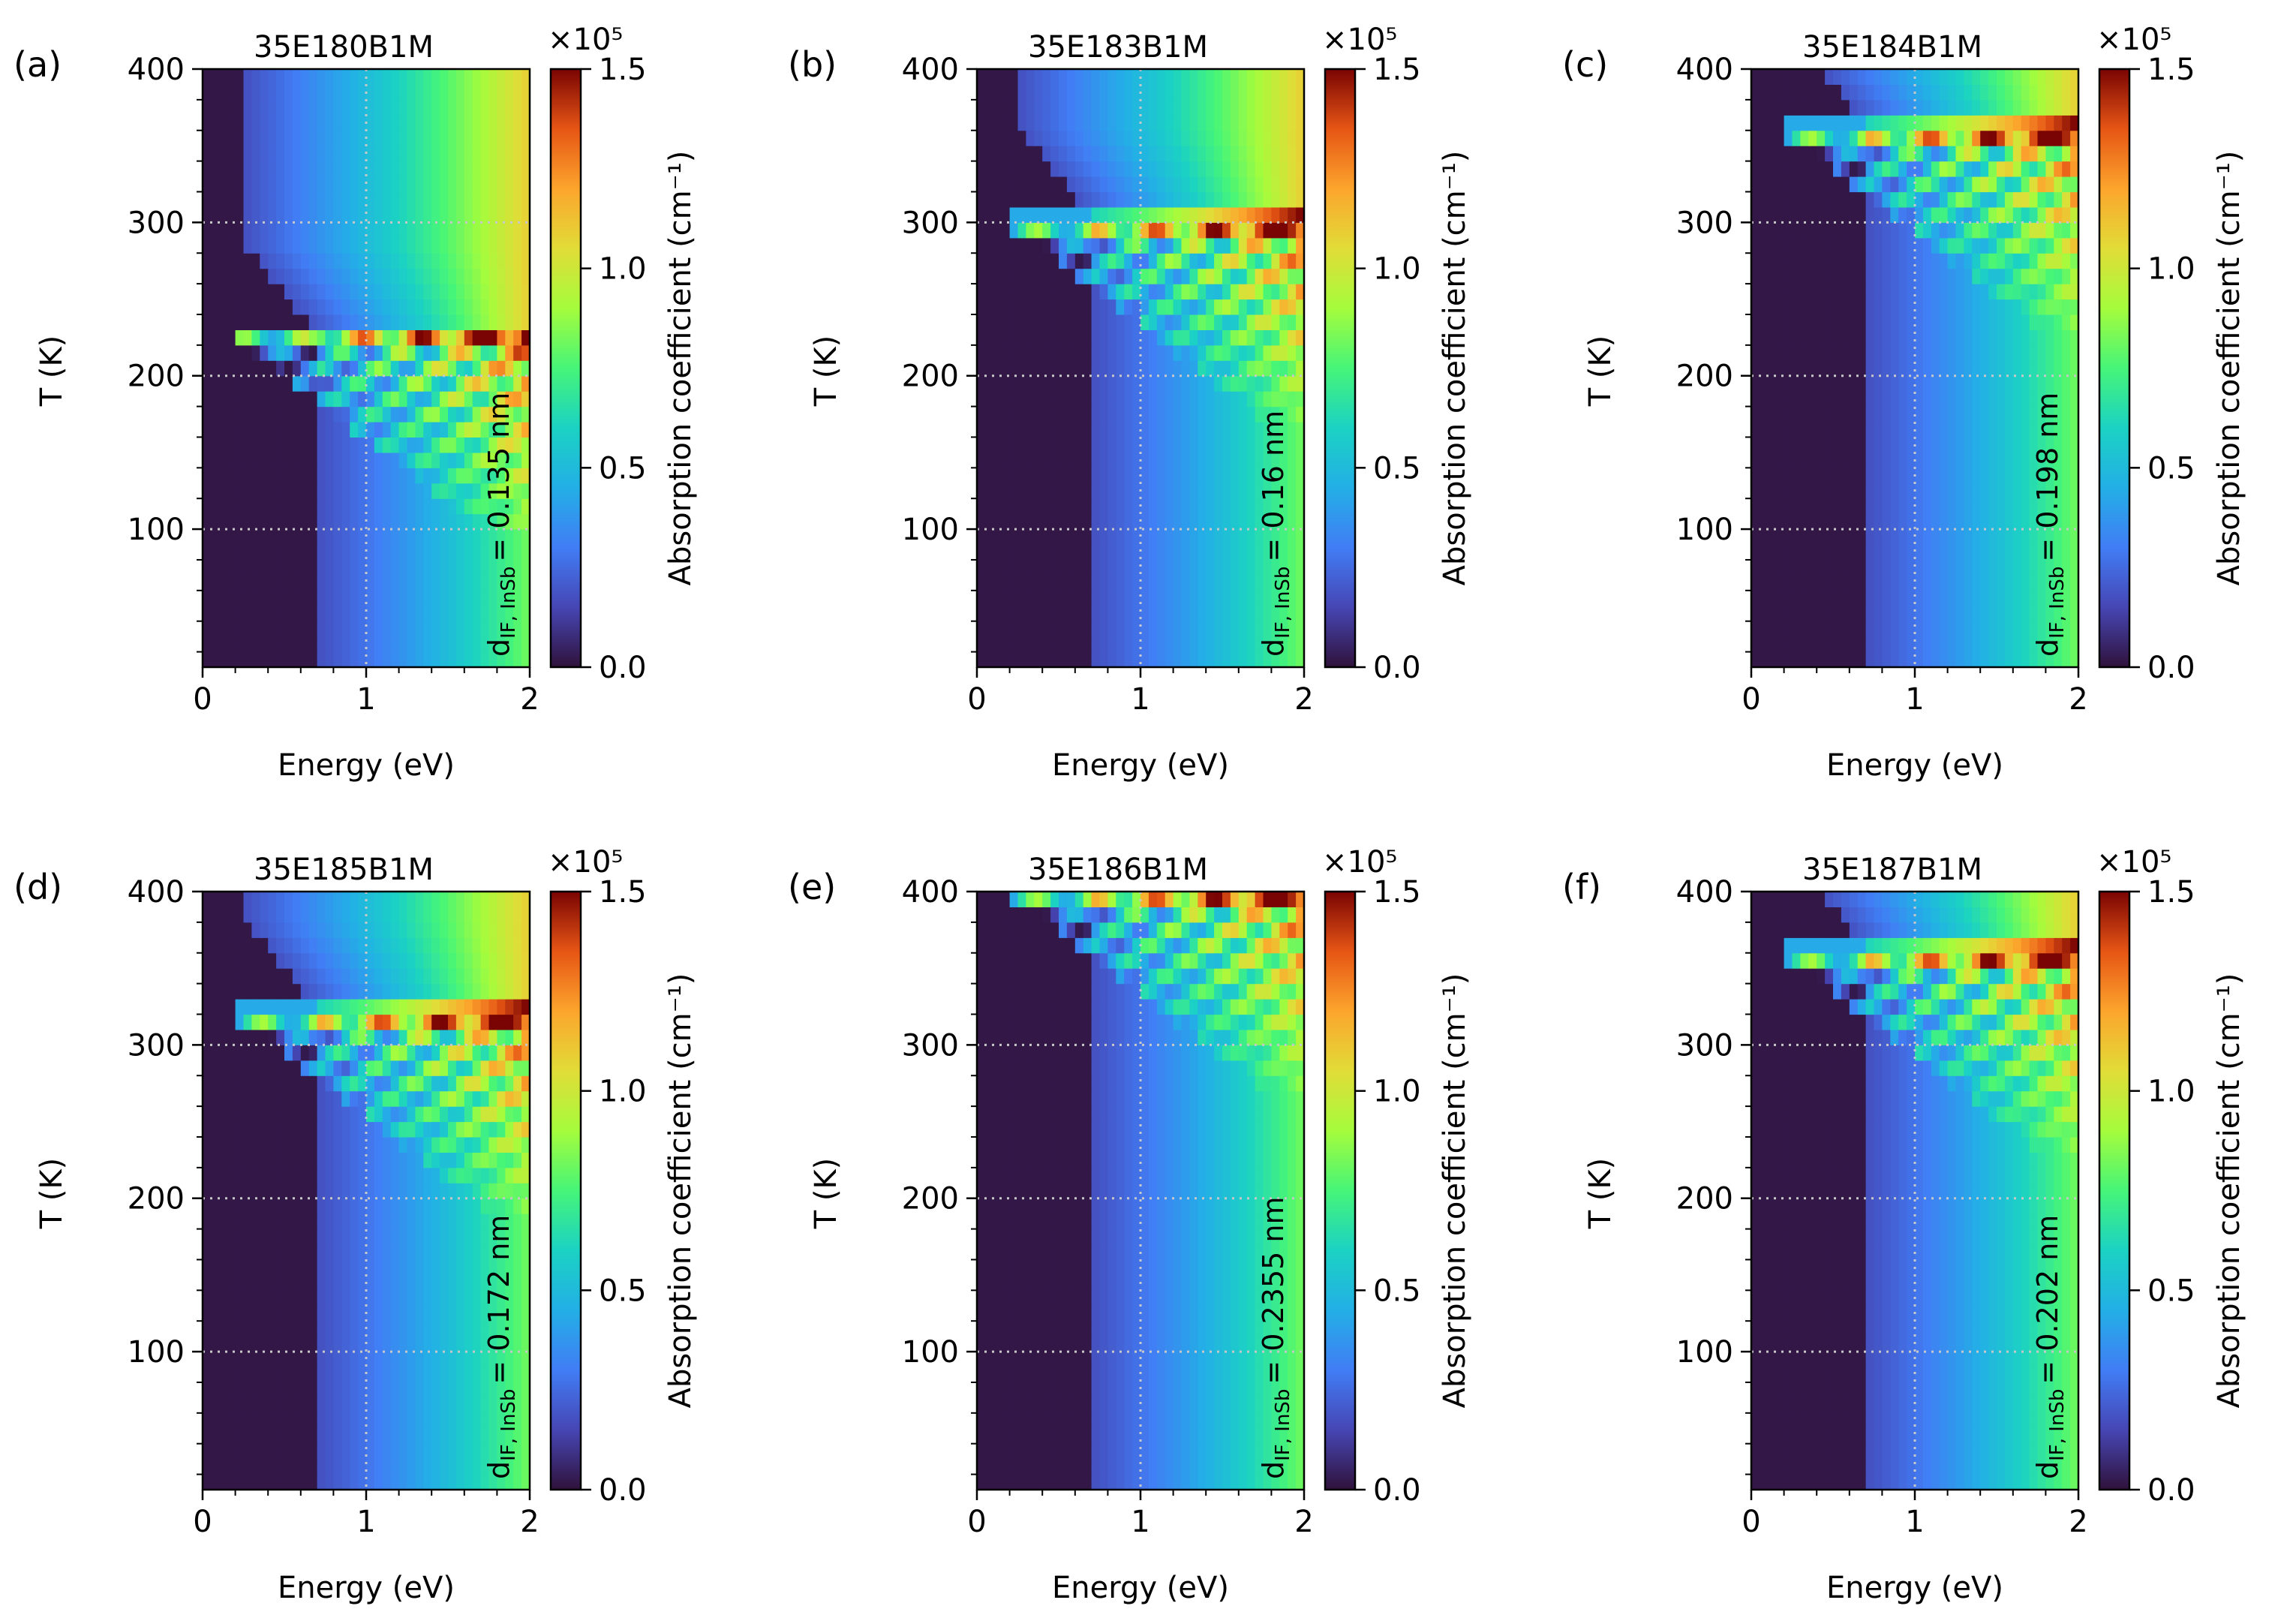 Image resolution: width=2296 pixels, height=1621 pixels. Describe the element at coordinates (1892, 47) in the screenshot. I see `panel-title: 35E184B1M` at that location.